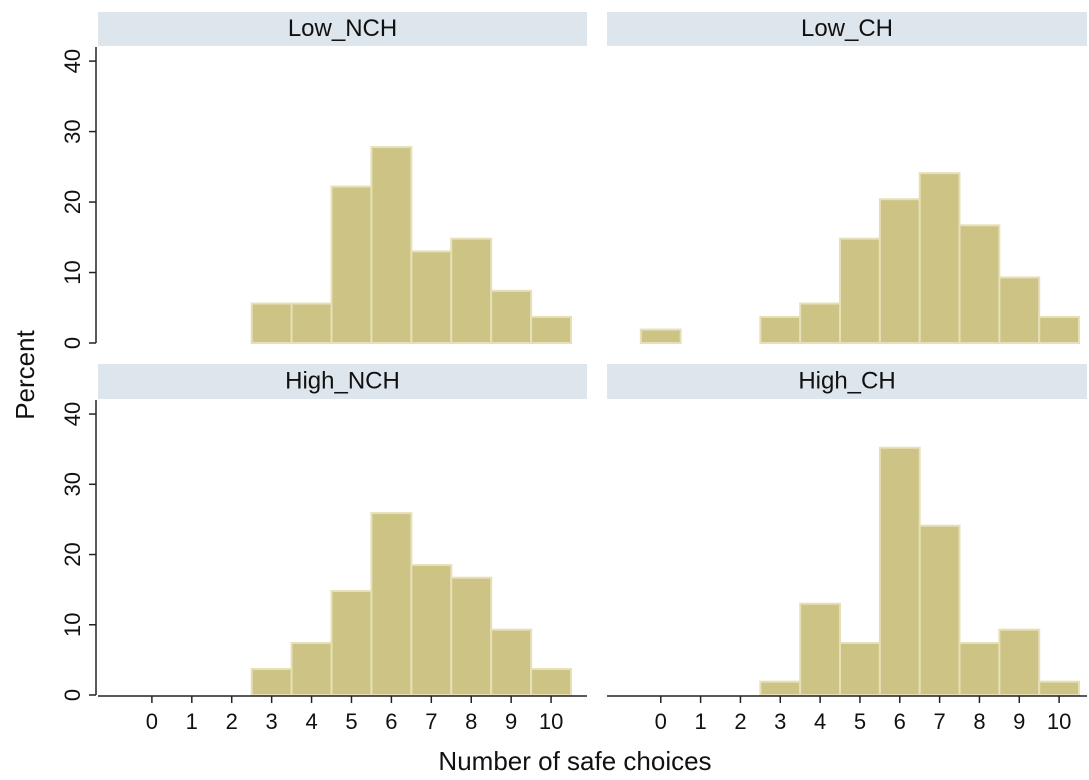 The height and width of the screenshot is (780, 1089). Describe the element at coordinates (574, 761) in the screenshot. I see `x-axis-title: Number of safe choices` at that location.